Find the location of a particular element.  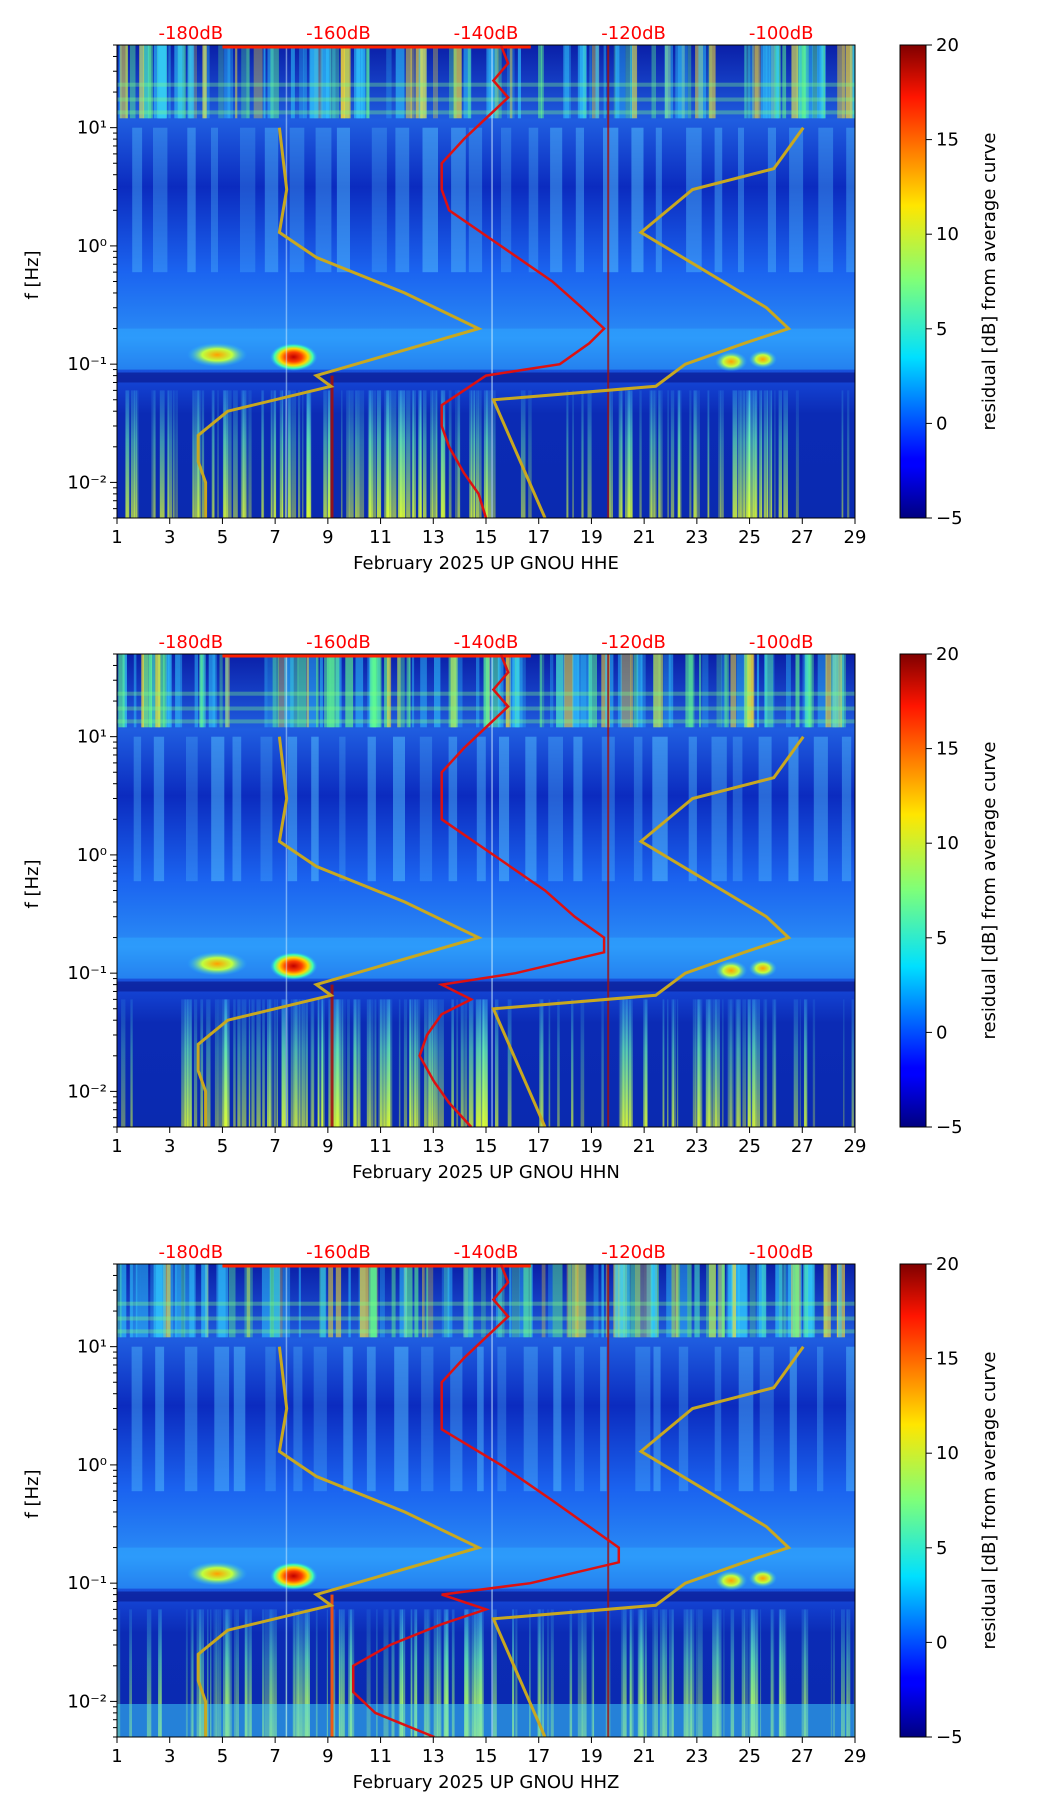

x-tick-label: 9 is located at coordinates (327, 1756).